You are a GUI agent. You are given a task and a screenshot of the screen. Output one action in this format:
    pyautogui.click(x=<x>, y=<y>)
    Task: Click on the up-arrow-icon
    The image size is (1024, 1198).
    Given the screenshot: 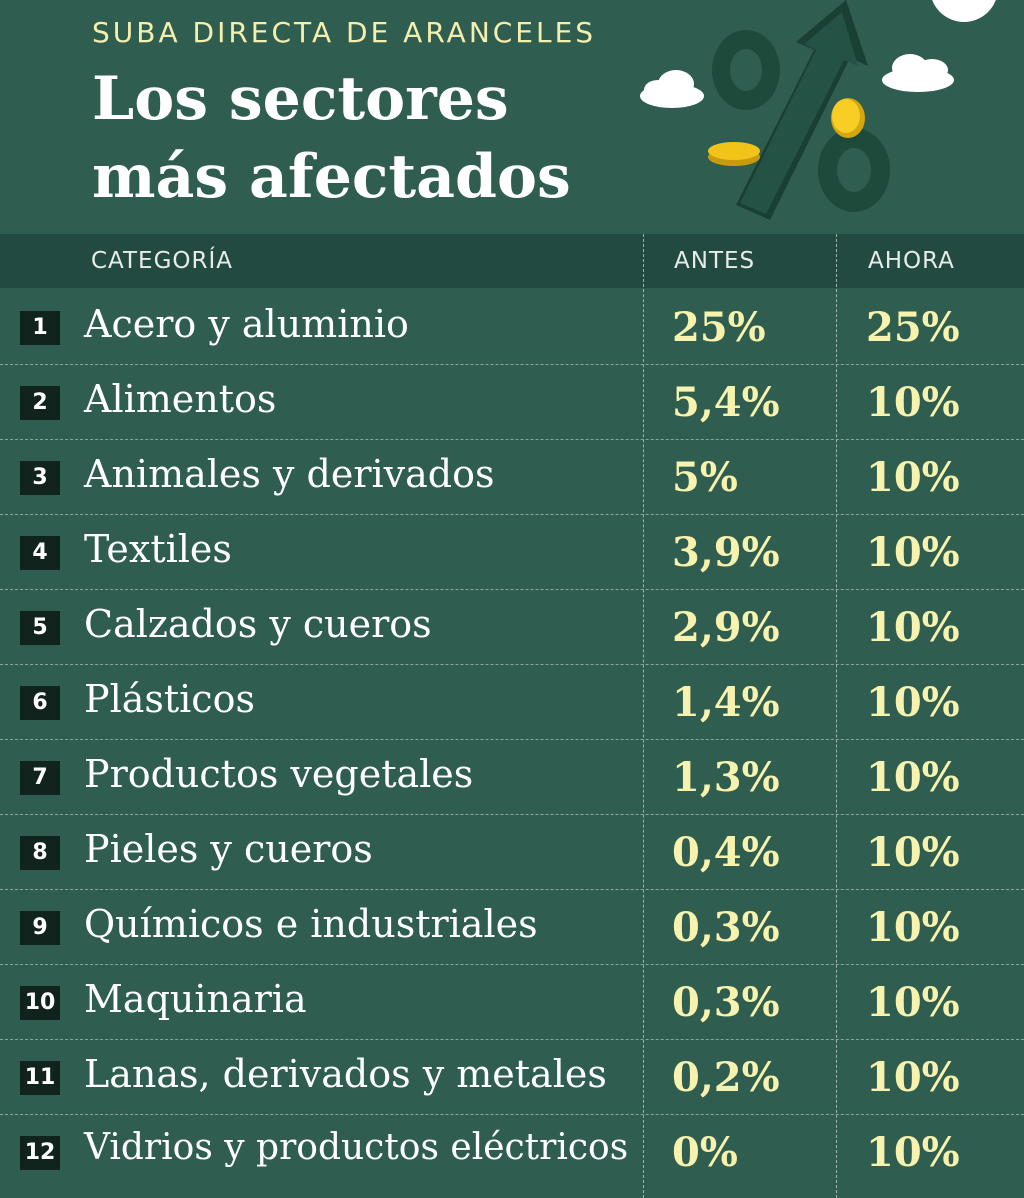 What is the action you would take?
    pyautogui.click(x=802, y=110)
    